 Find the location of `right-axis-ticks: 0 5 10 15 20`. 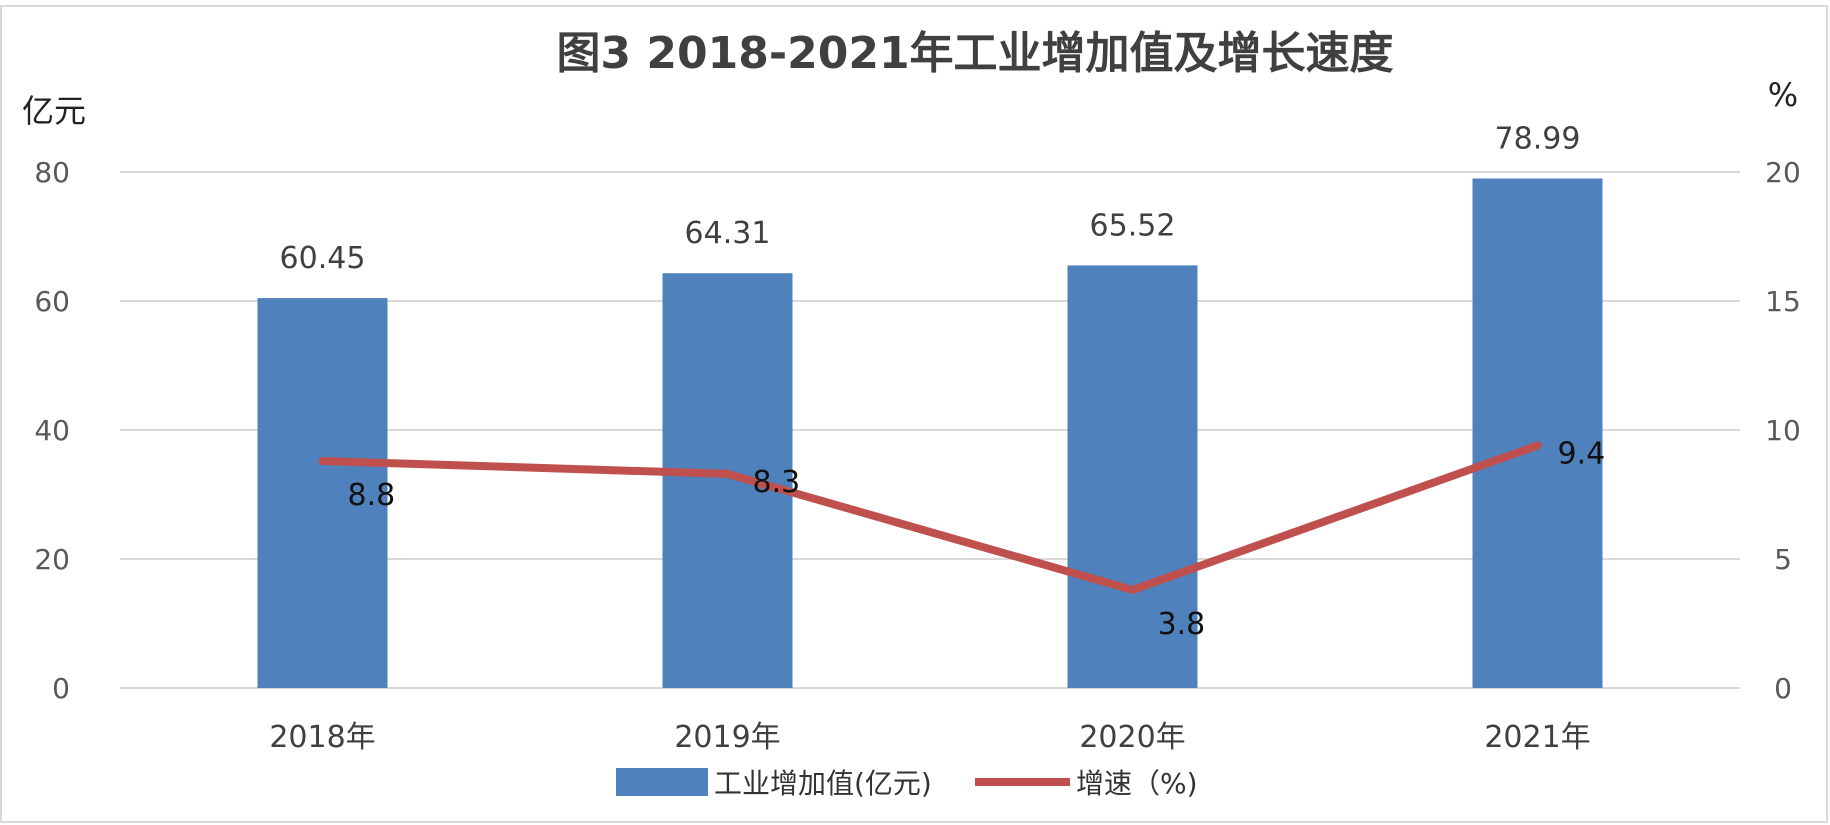

right-axis-ticks: 0 5 10 15 20 is located at coordinates (1783, 430).